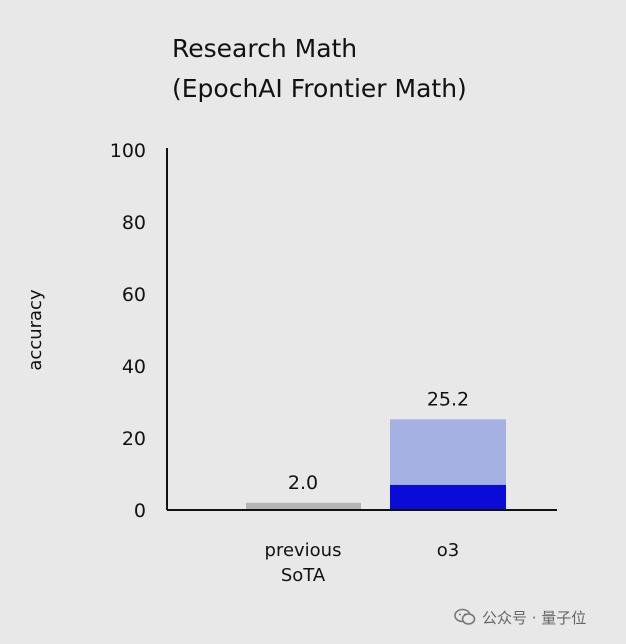 Image resolution: width=626 pixels, height=644 pixels. What do you see at coordinates (303, 550) in the screenshot?
I see `category-label: previous` at bounding box center [303, 550].